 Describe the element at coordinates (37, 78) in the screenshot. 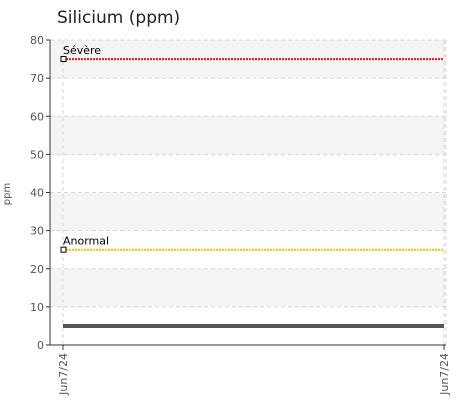

I see `y-tick-label: 70` at that location.